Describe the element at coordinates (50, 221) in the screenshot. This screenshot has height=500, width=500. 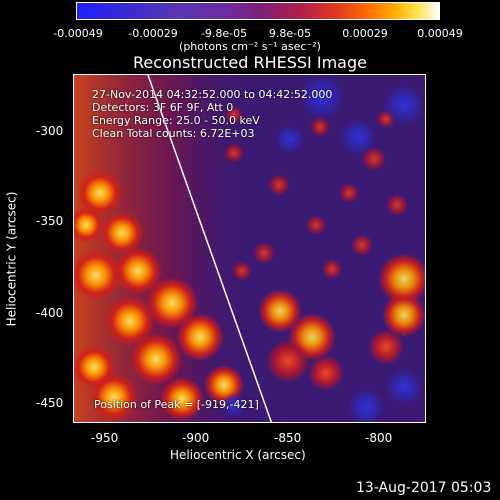
I see `y-tick-label: -350` at that location.